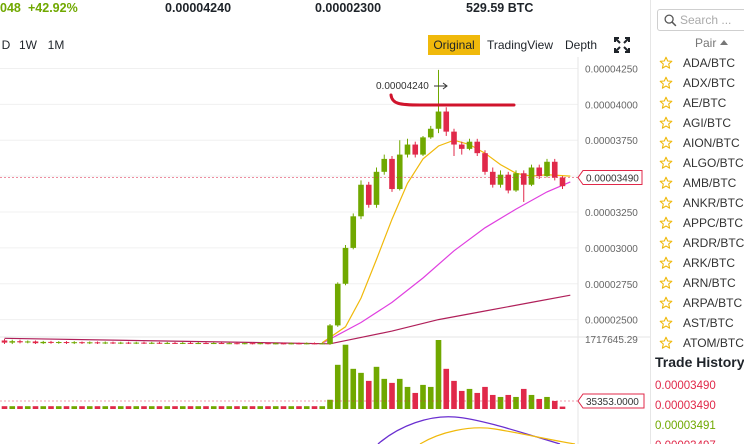 The image size is (744, 444). I want to click on price-axis-label: 0.00003000, so click(611, 249).